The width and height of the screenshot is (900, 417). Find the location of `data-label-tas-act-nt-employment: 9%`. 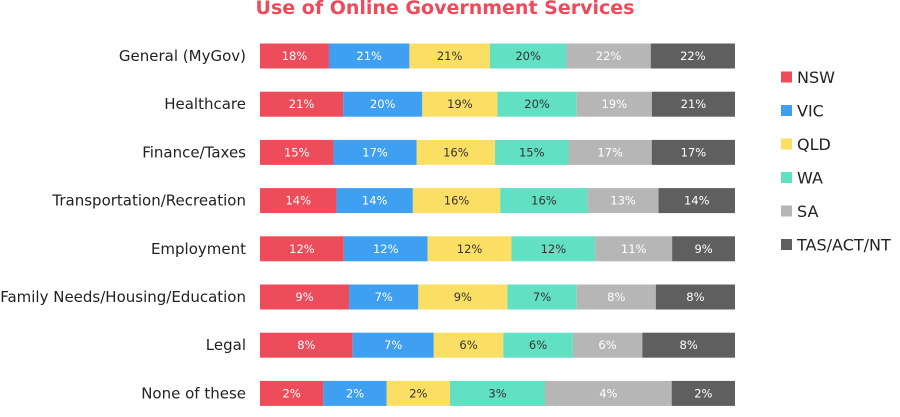

data-label-tas-act-nt-employment: 9% is located at coordinates (703, 249).